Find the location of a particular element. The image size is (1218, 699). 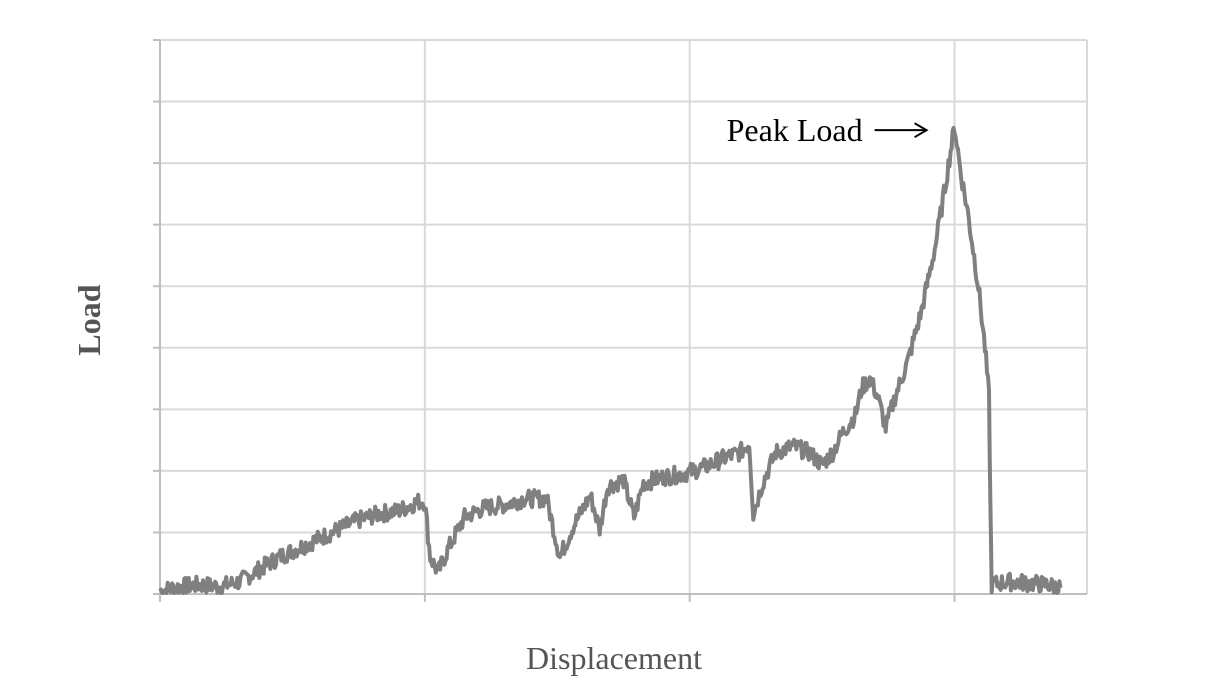

peak-load-label: Peak Load is located at coordinates (795, 130).